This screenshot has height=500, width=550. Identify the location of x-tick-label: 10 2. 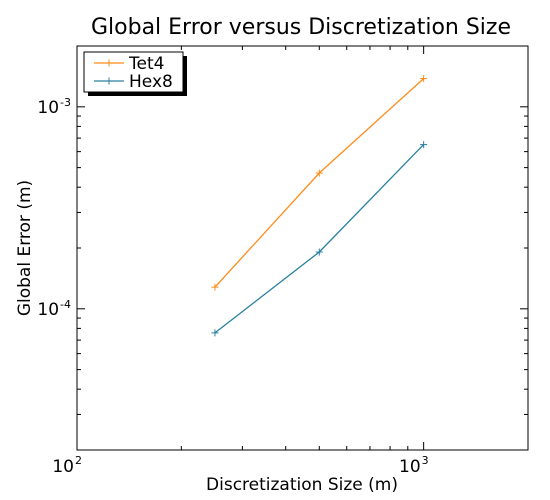
(67, 465).